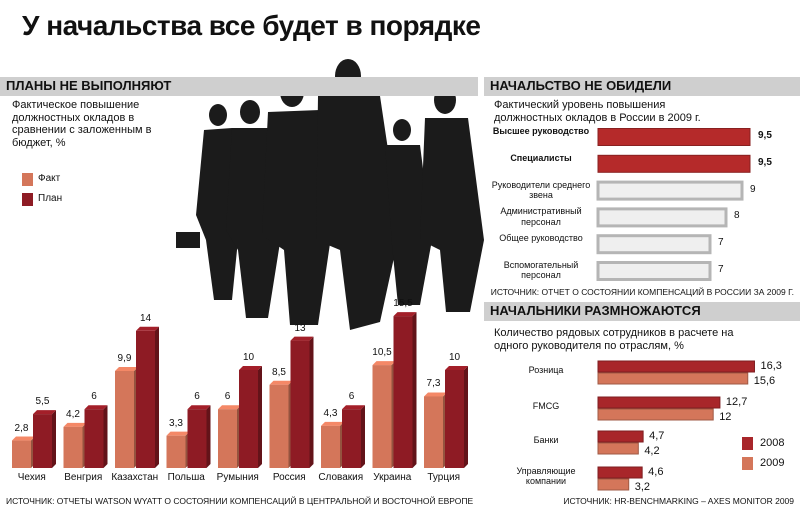 This screenshot has width=800, height=513. Describe the element at coordinates (330, 413) in the screenshot. I see `value-label: 4,3` at that location.